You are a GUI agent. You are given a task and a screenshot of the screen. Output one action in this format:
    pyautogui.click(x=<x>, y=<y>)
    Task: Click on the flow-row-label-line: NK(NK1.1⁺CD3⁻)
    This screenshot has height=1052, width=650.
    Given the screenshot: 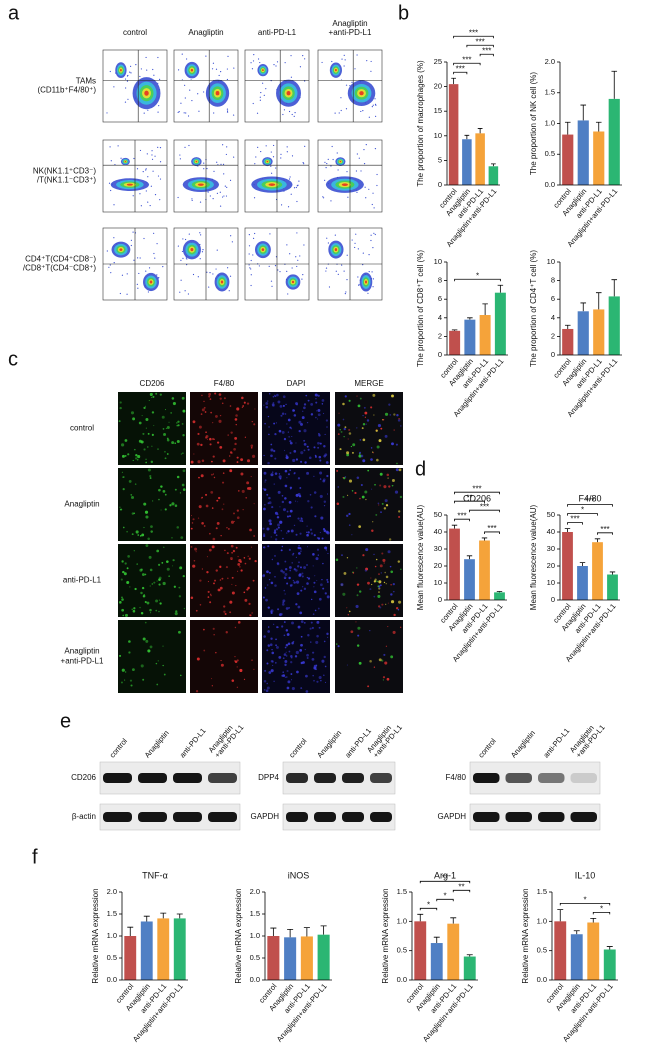 What is the action you would take?
    pyautogui.click(x=64, y=171)
    